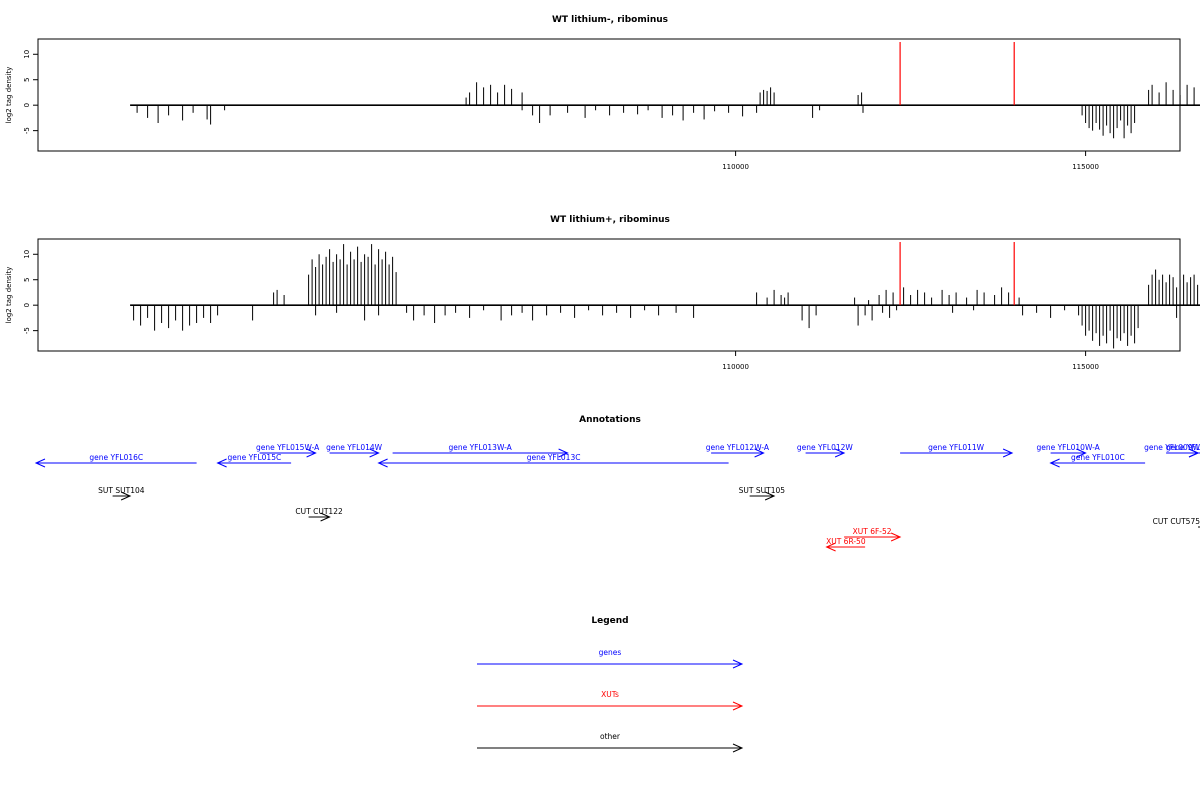 The image size is (1200, 800). I want to click on annotation-label: CUT CUT575, so click(1176, 521).